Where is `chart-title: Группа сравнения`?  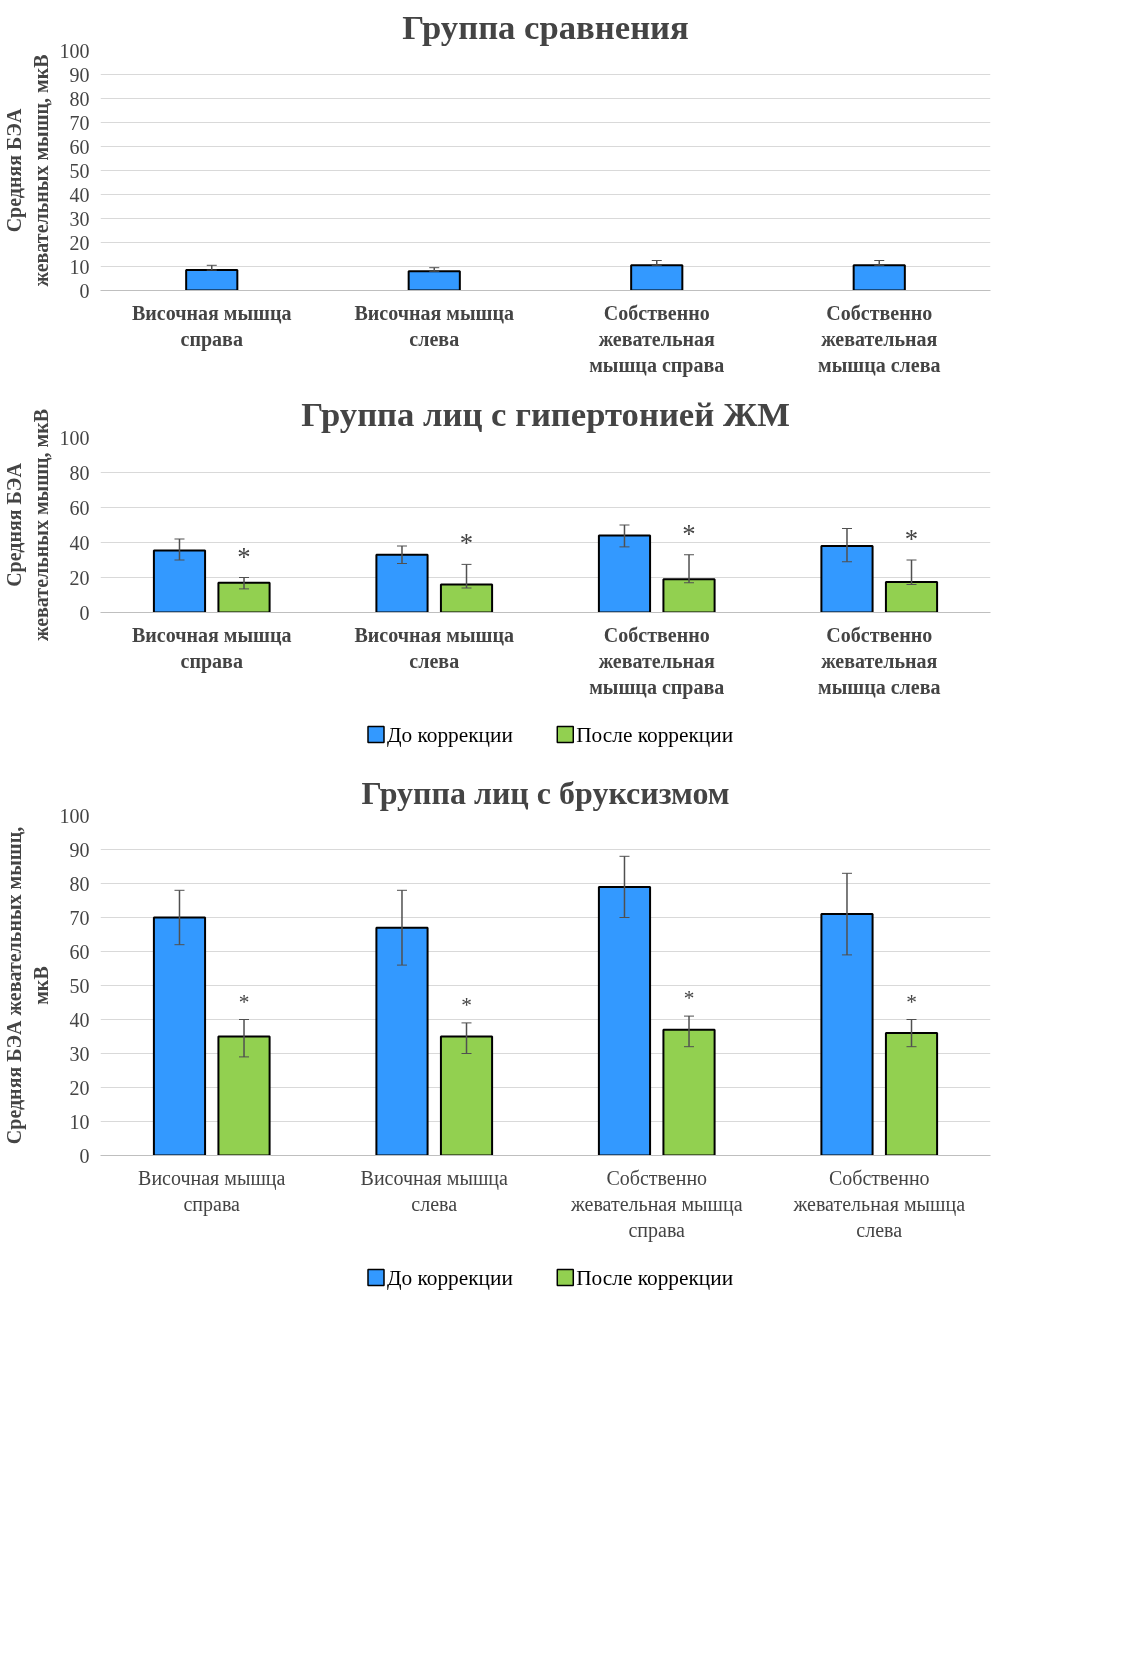 chart-title: Группа сравнения is located at coordinates (545, 26).